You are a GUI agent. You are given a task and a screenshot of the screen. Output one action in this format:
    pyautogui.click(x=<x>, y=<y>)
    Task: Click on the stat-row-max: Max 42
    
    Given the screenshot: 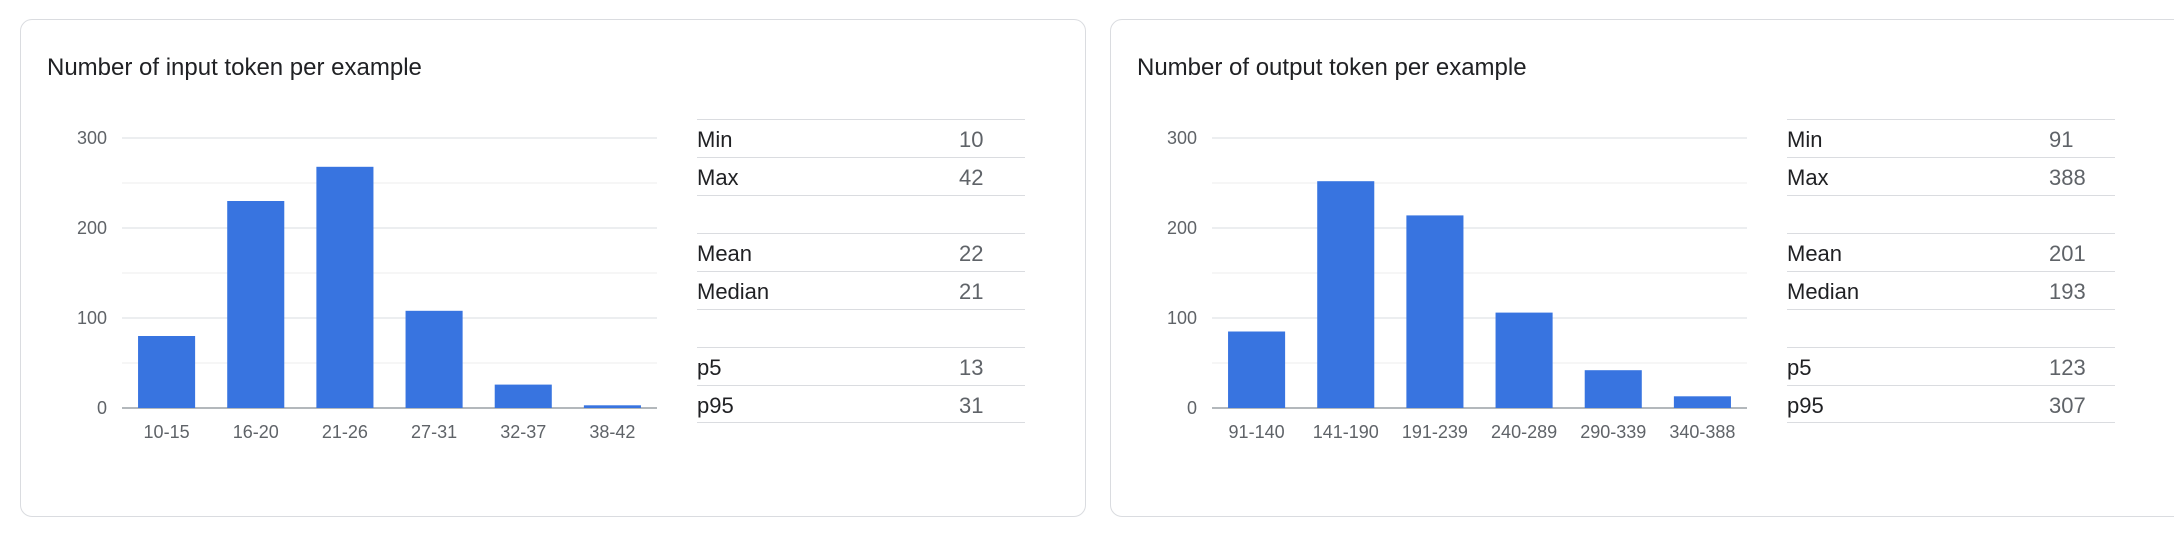 What is the action you would take?
    pyautogui.click(x=861, y=176)
    